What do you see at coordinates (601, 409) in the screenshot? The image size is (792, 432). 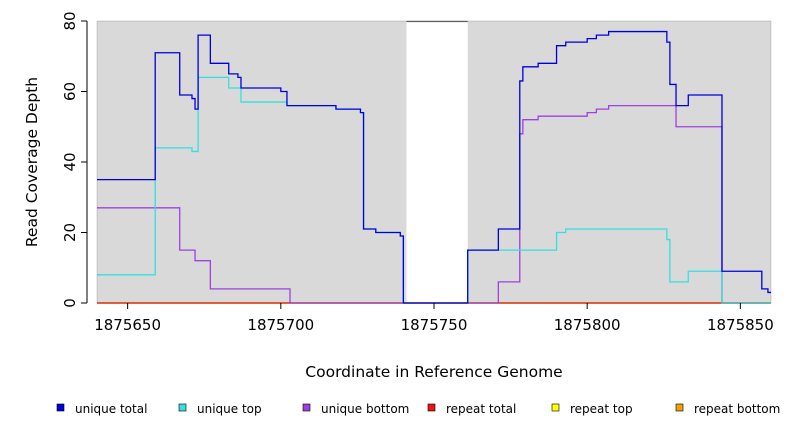 I see `legend-label: repeat top` at bounding box center [601, 409].